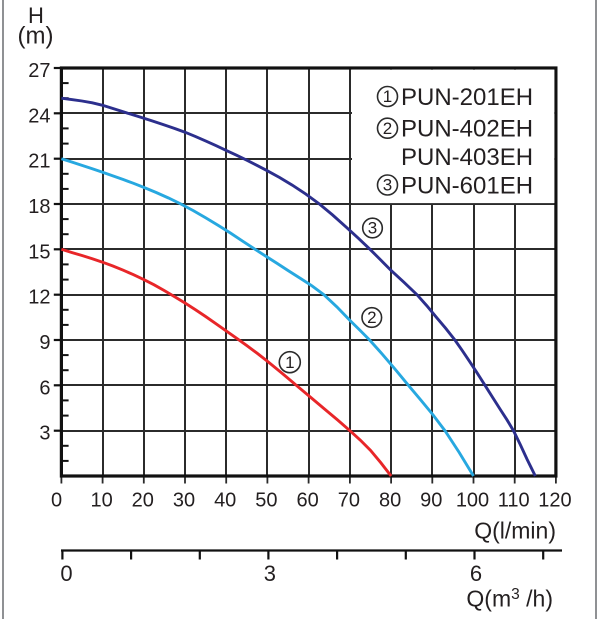 Image resolution: width=600 pixels, height=619 pixels. Describe the element at coordinates (390, 501) in the screenshot. I see `svg-text: 80` at that location.